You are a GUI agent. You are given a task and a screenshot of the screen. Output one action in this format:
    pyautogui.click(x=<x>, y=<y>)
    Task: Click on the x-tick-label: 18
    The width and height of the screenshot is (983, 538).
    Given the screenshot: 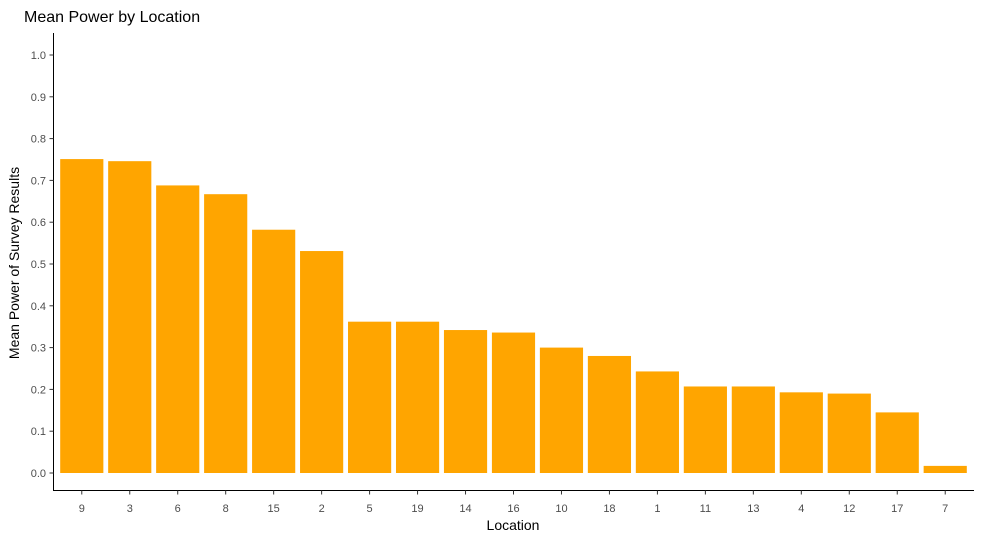 What is the action you would take?
    pyautogui.click(x=609, y=509)
    